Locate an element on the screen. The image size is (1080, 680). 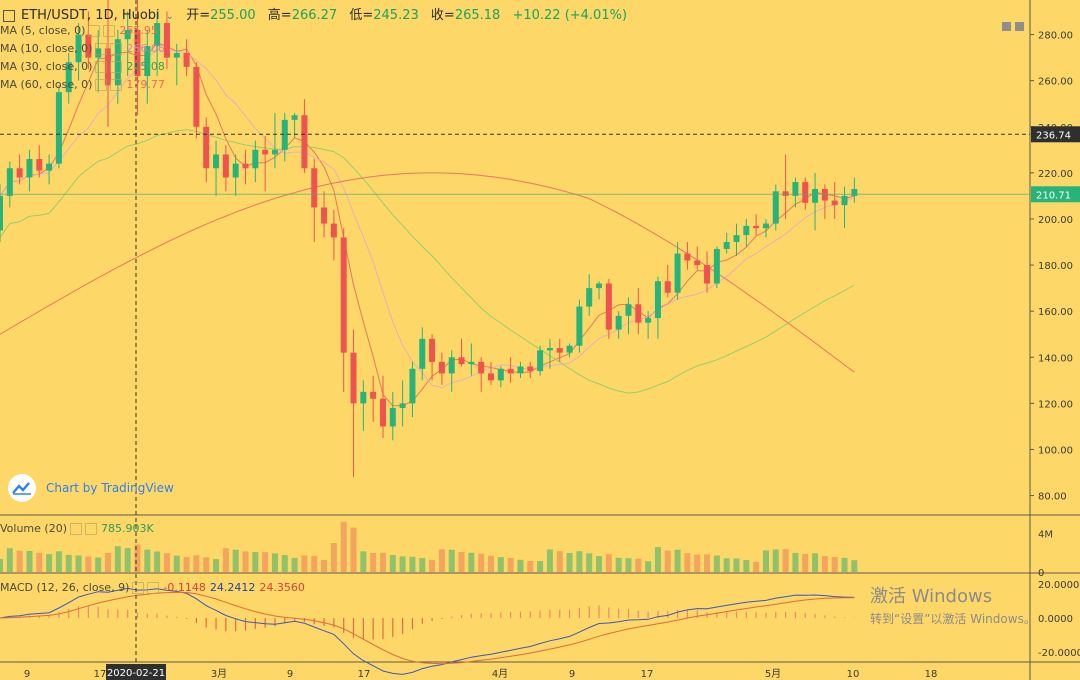
x-tick-label: 5月 is located at coordinates (773, 674).